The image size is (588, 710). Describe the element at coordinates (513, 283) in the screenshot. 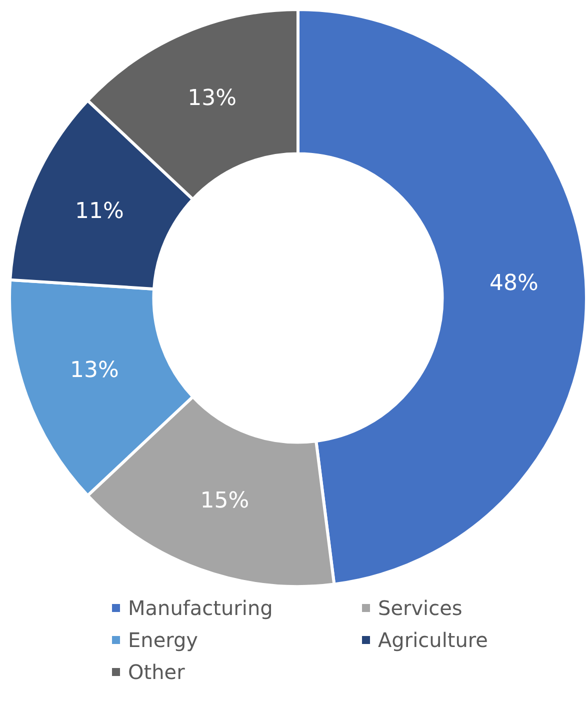

I see `data-label: 48%` at that location.